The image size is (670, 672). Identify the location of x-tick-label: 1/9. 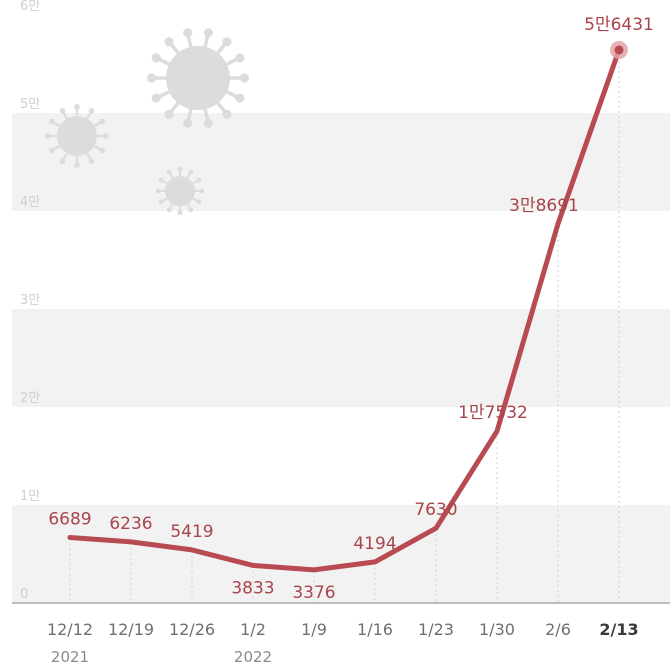
(314, 629).